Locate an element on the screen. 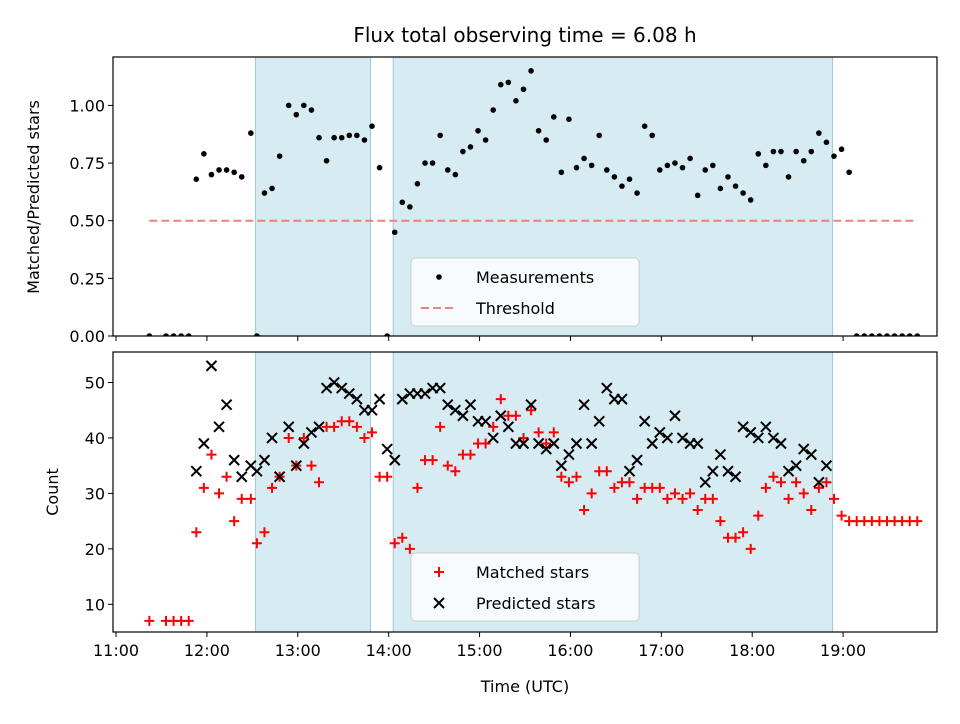  legend-label: Matched stars is located at coordinates (532, 572).